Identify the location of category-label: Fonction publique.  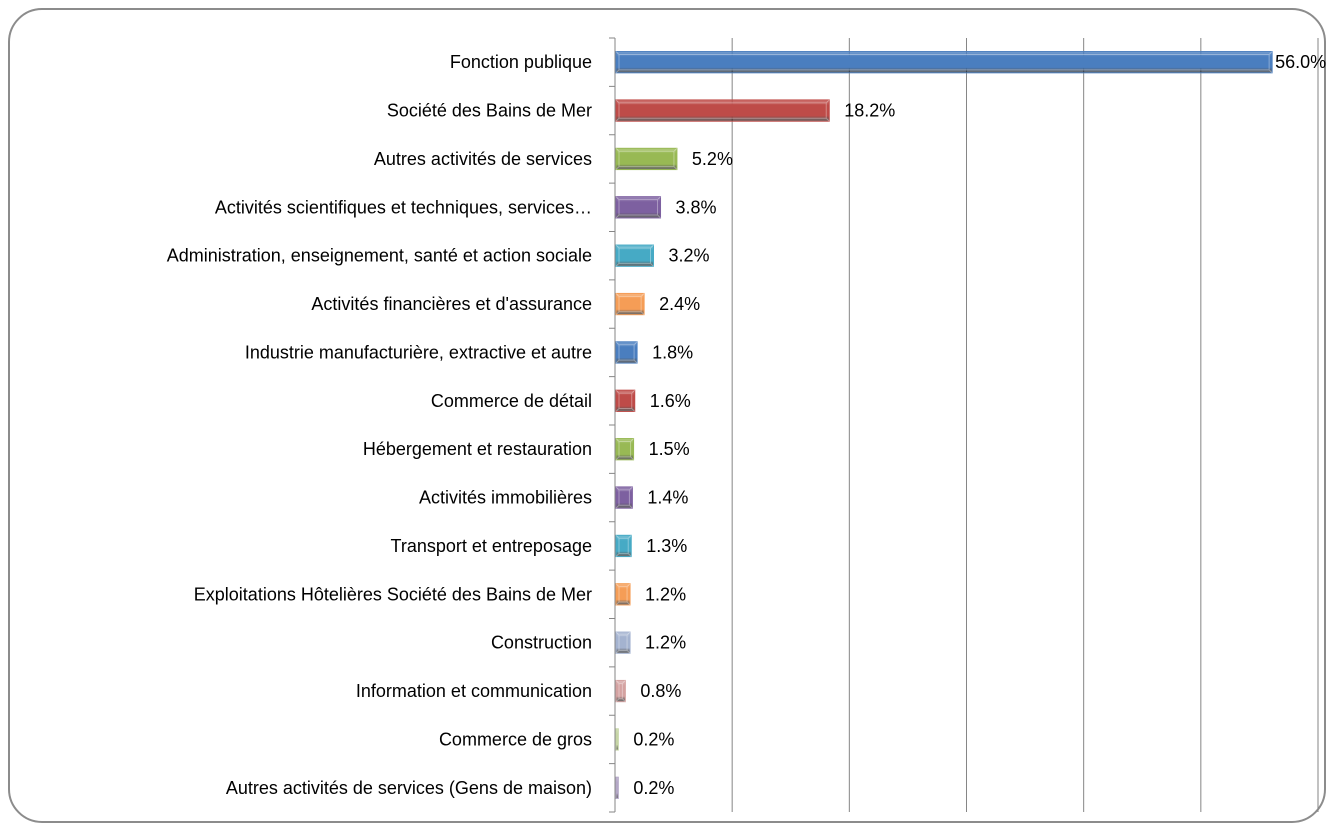
(521, 62).